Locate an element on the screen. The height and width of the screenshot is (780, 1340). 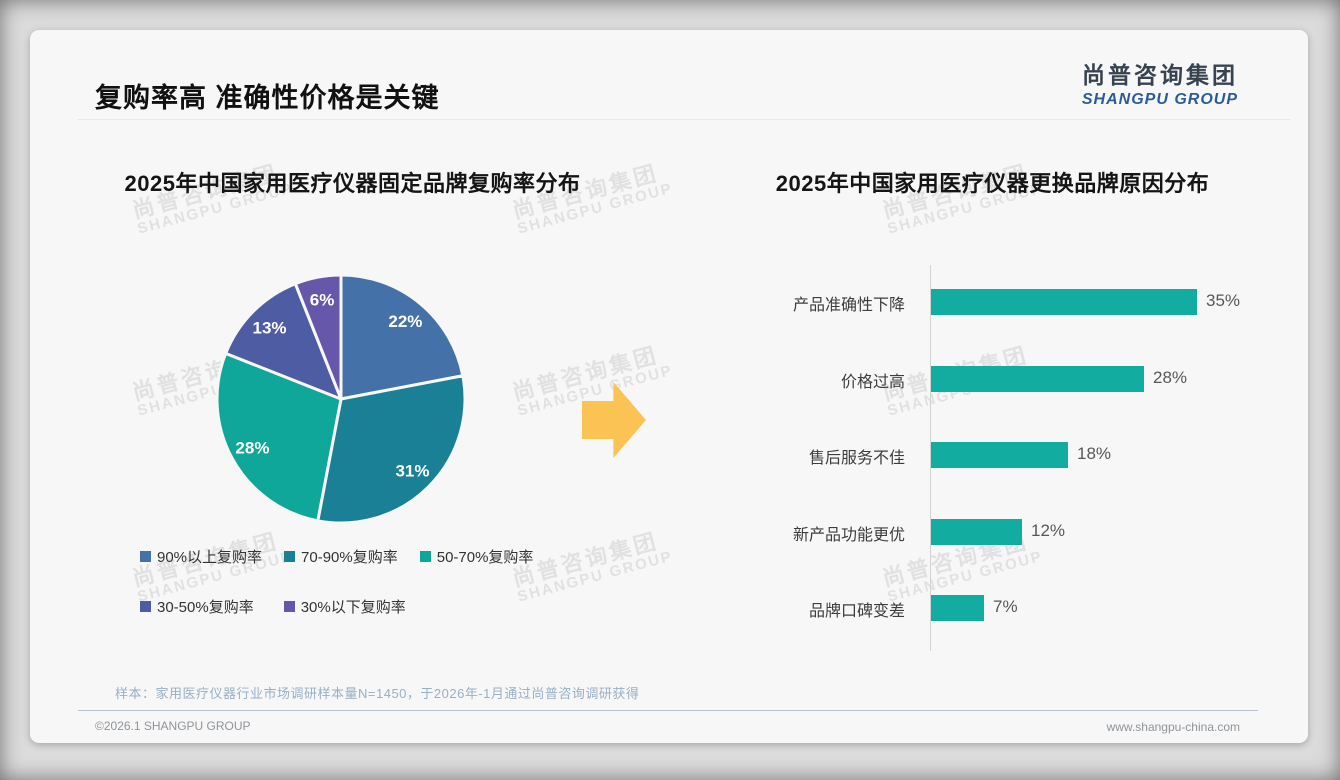
pie-slice-28% is located at coordinates (279, 437).